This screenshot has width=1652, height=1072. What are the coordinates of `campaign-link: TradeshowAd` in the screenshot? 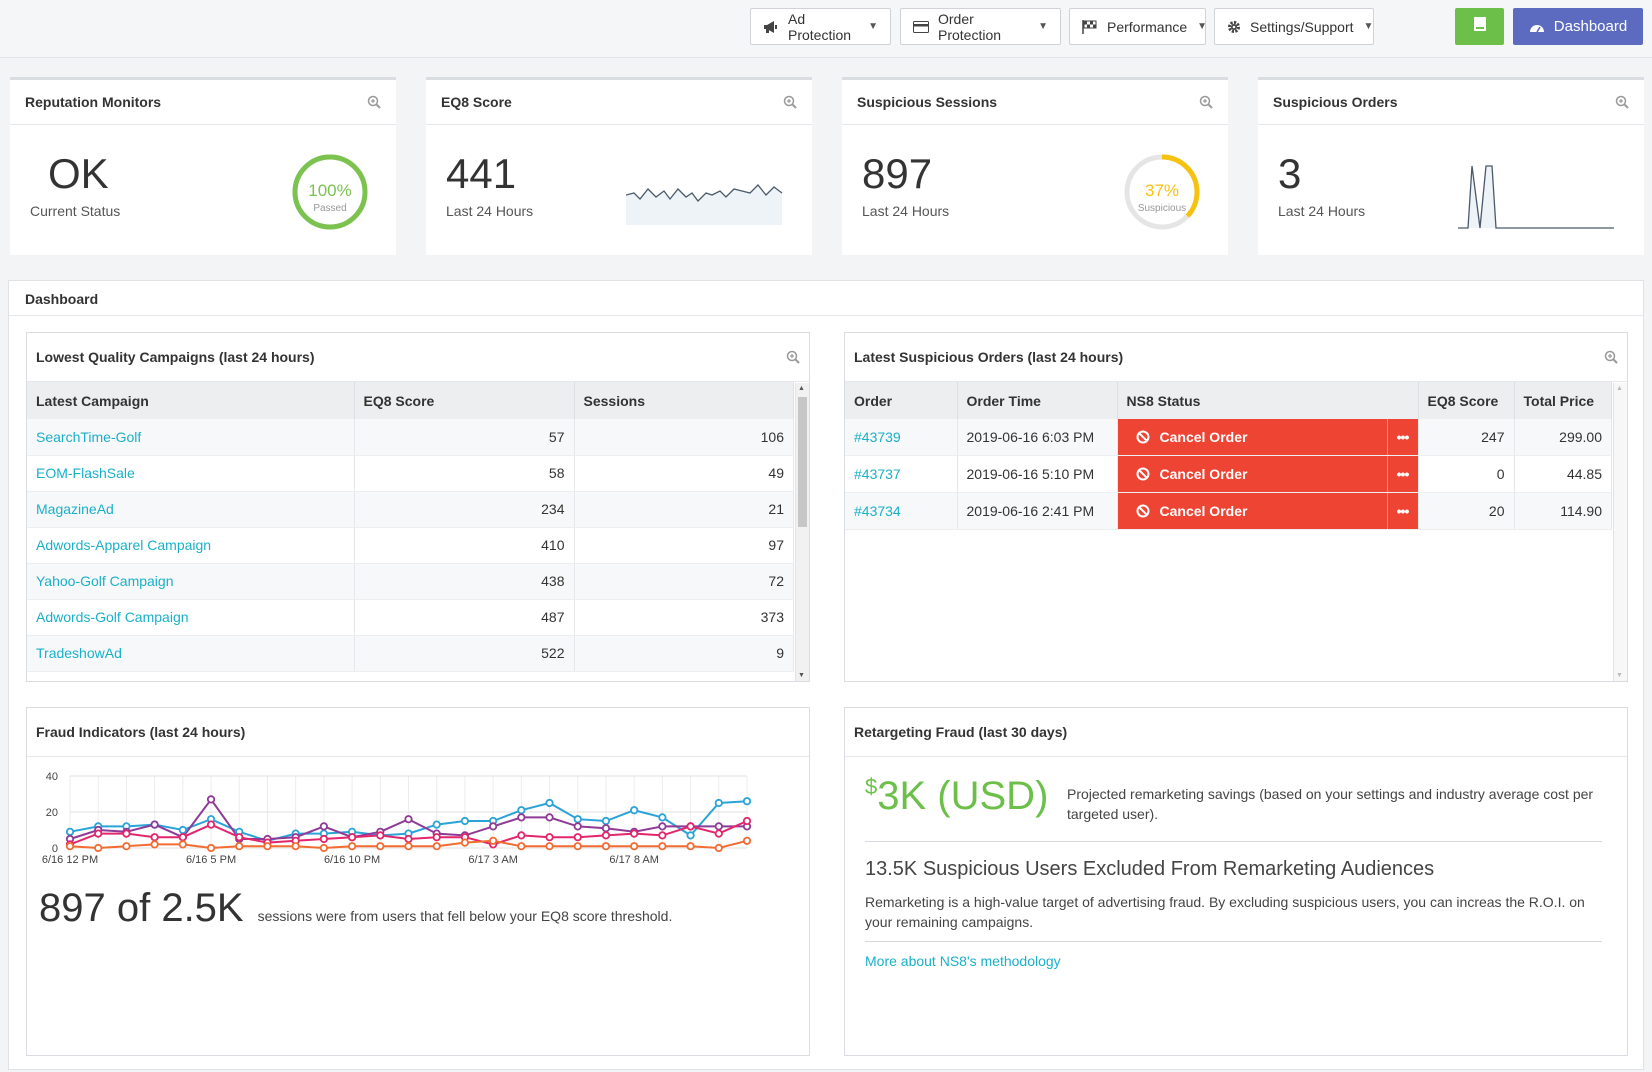 It's located at (79, 653).